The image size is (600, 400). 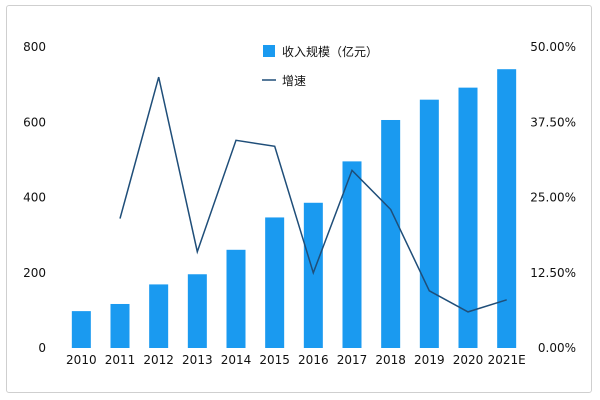 What do you see at coordinates (429, 360) in the screenshot?
I see `x-tick-label: 2019` at bounding box center [429, 360].